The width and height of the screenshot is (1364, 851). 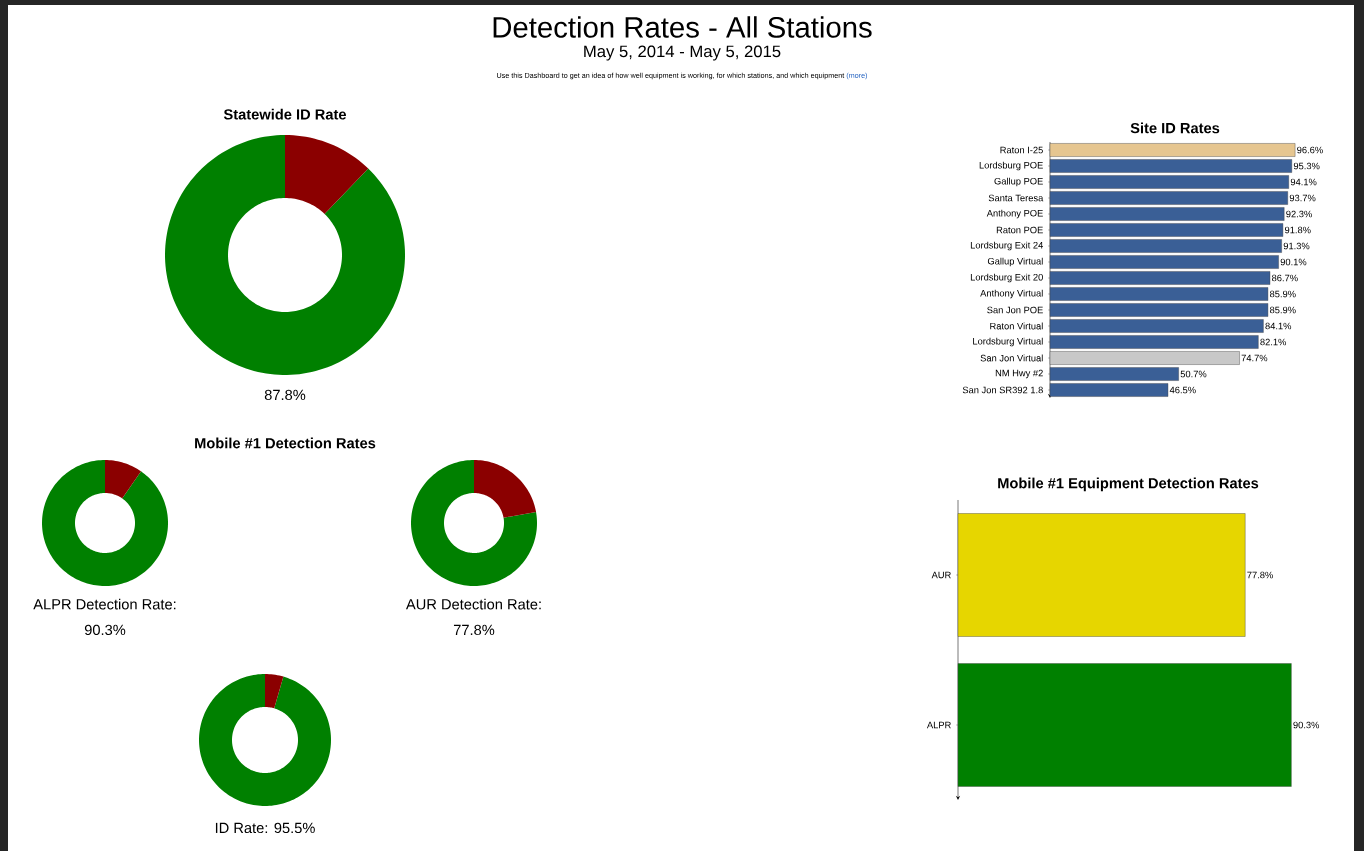 I want to click on chart-title: Site ID Rates, so click(x=1175, y=128).